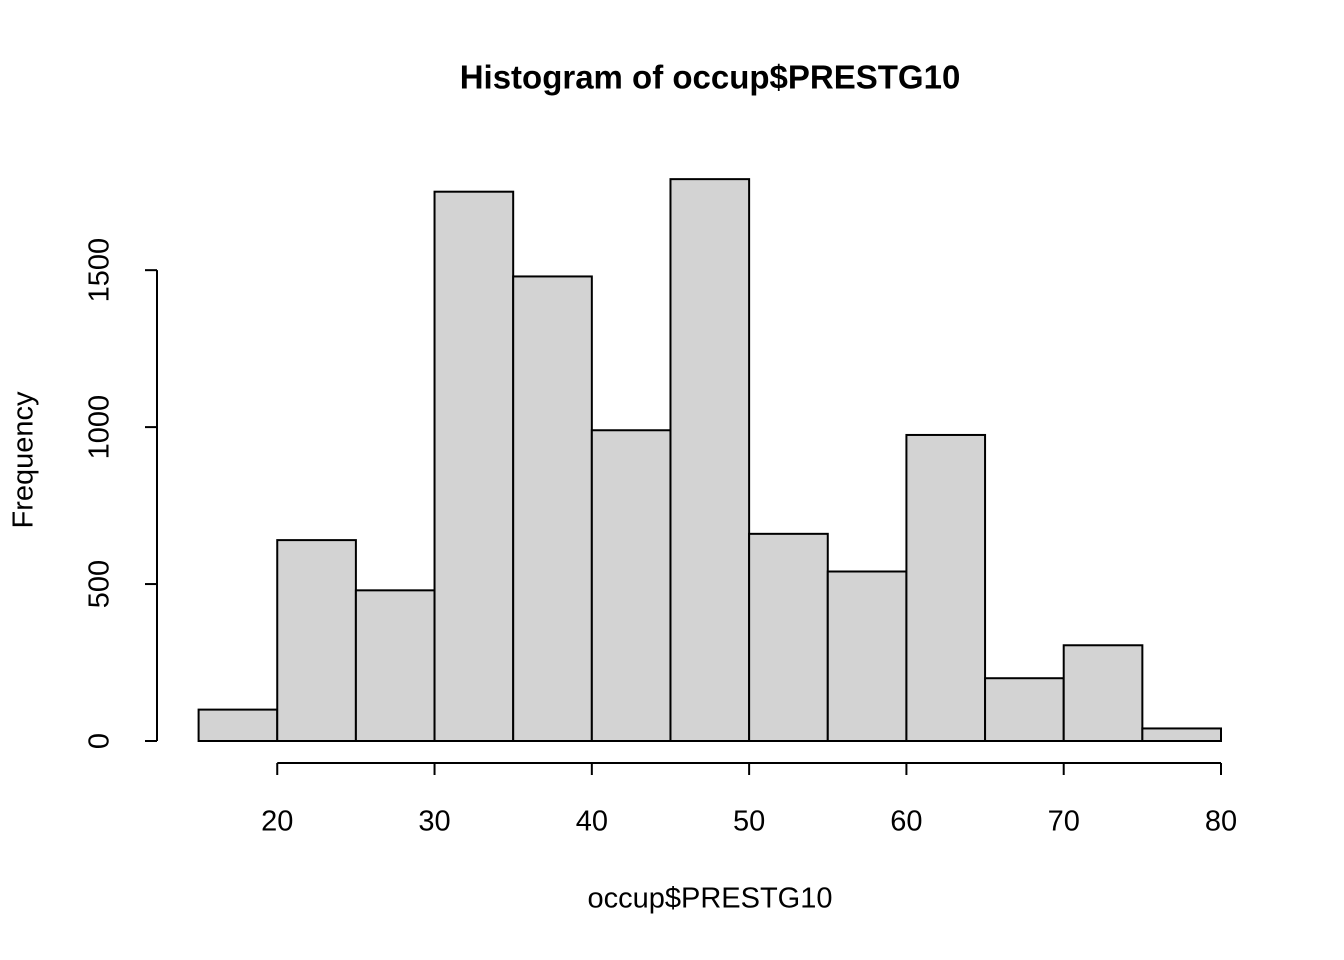  Describe the element at coordinates (100, 270) in the screenshot. I see `y-tick-label: 1500` at that location.